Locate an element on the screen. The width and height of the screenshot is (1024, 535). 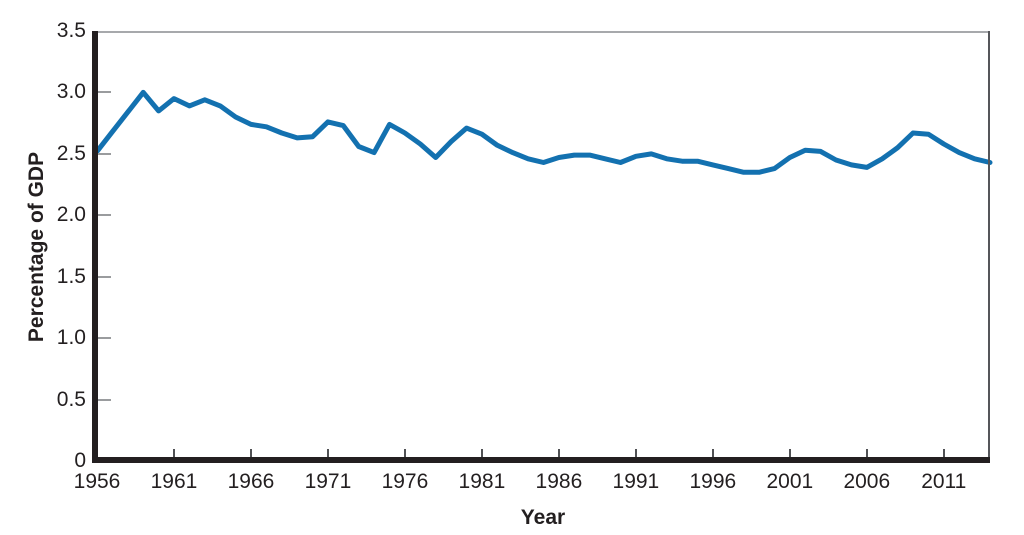
plot-top-border is located at coordinates (544, 32).